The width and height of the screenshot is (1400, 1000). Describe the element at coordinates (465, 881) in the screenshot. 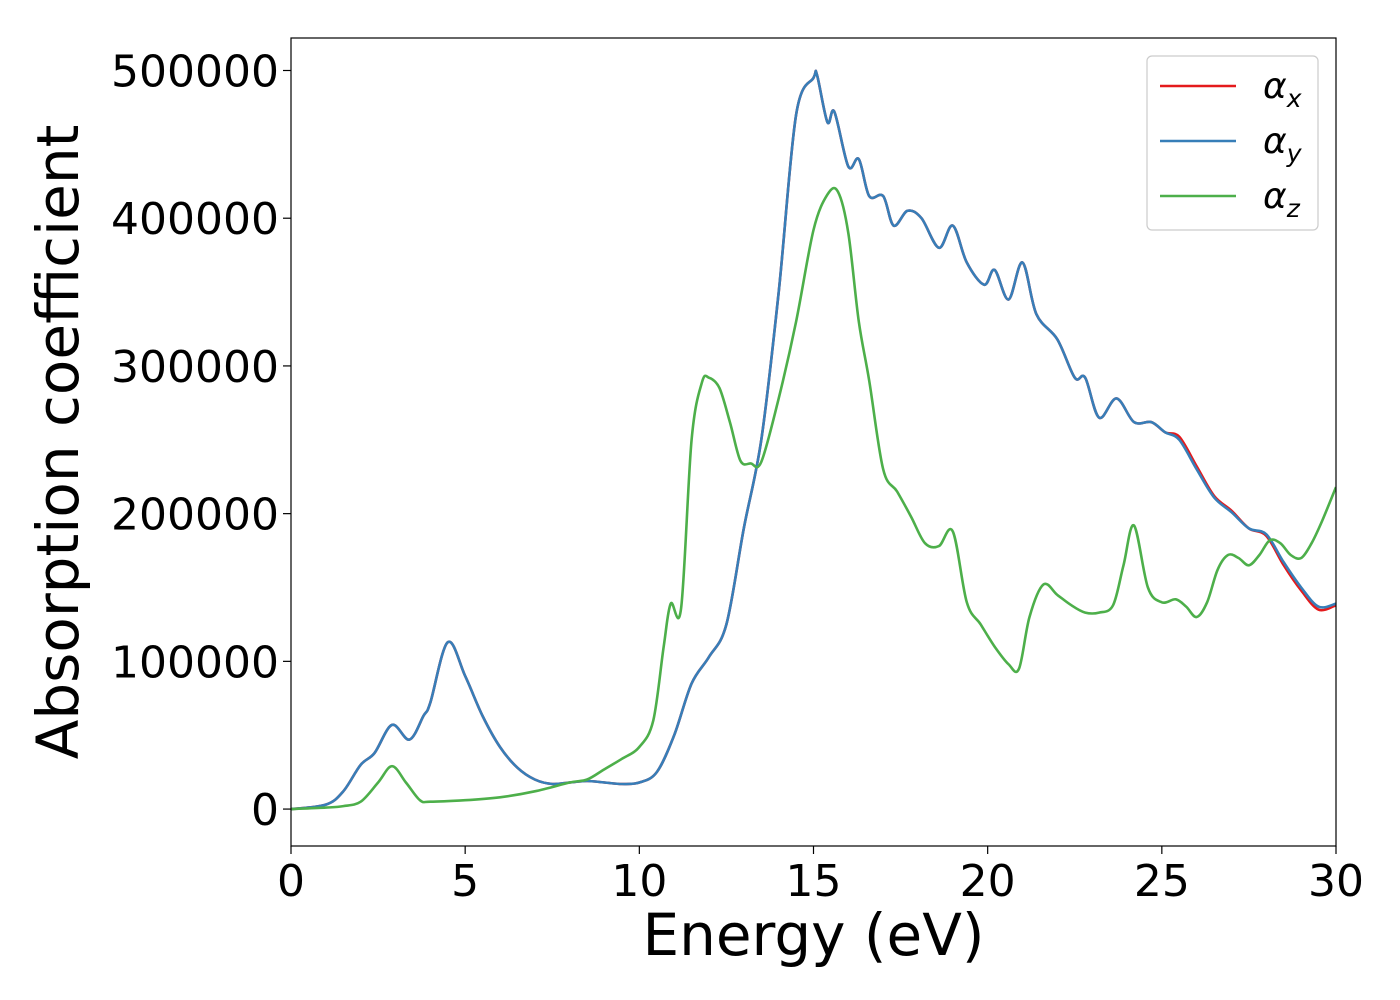

I see `x-tick-label: 5` at that location.